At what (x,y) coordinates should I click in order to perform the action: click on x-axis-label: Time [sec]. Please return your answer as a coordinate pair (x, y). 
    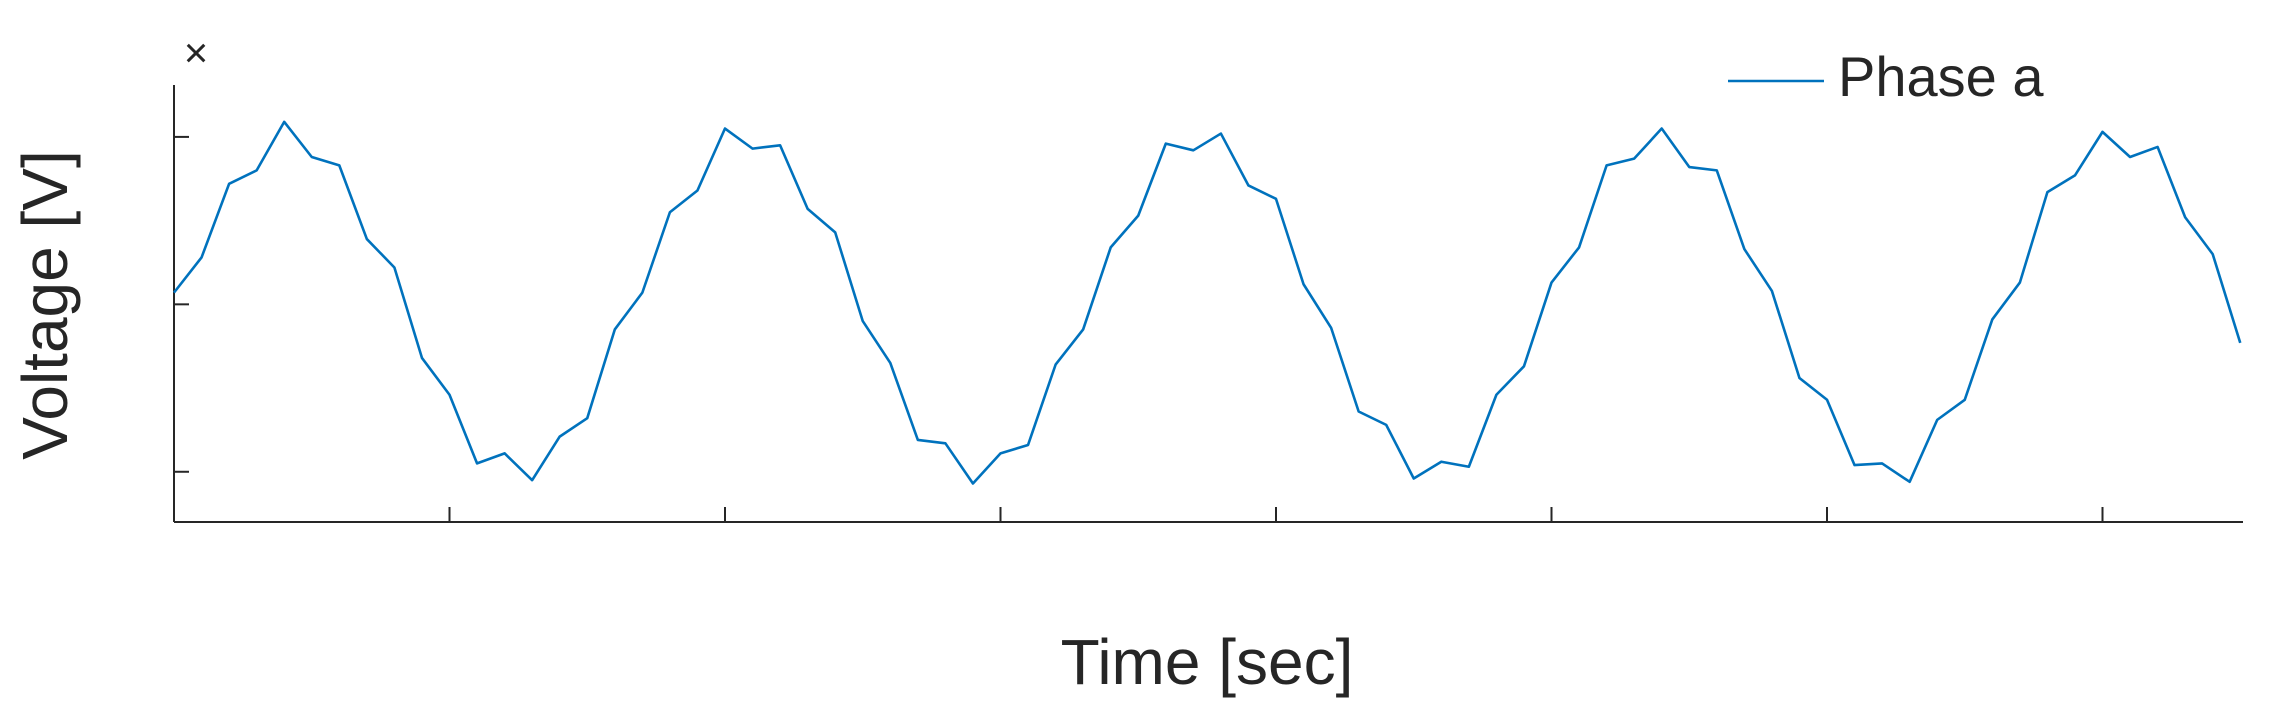
    Looking at the image, I should click on (1207, 662).